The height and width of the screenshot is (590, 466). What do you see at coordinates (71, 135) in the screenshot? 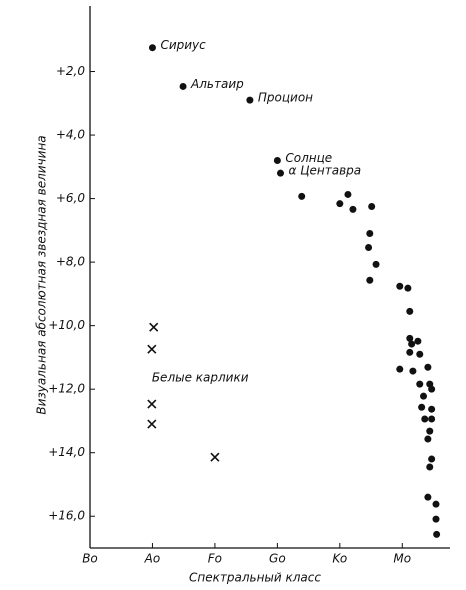
I see `y-tick-label: +4,0` at bounding box center [71, 135].